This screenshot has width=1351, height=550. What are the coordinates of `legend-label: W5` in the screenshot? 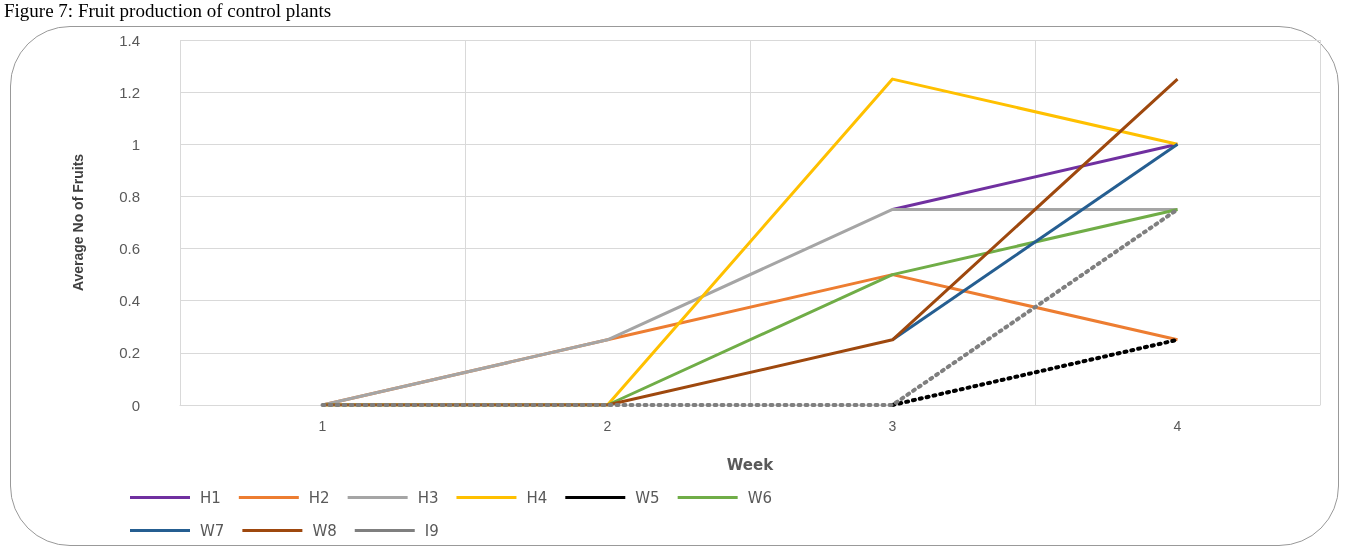 It's located at (647, 497).